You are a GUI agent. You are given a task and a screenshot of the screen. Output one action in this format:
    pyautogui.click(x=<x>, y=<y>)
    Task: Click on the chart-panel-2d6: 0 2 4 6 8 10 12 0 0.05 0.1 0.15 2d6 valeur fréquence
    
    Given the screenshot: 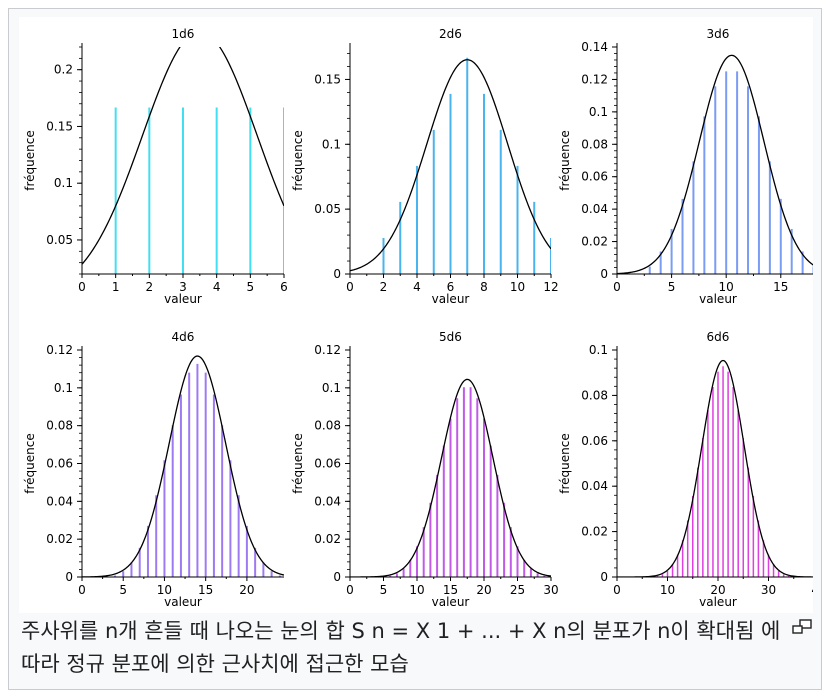 What is the action you would take?
    pyautogui.click(x=425, y=166)
    